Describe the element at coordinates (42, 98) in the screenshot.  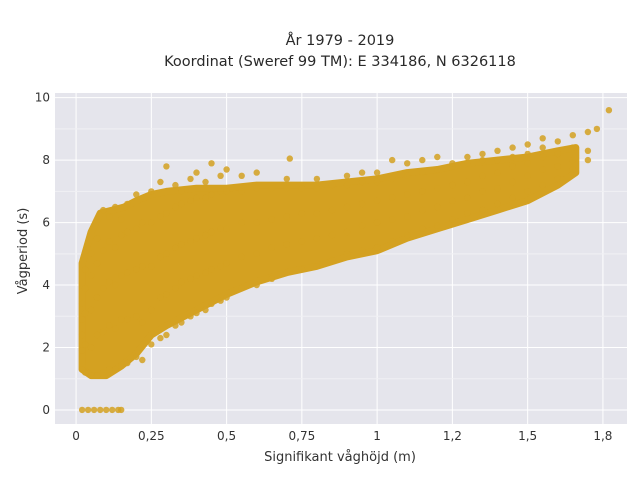
I see `y-tick-label: 10` at that location.